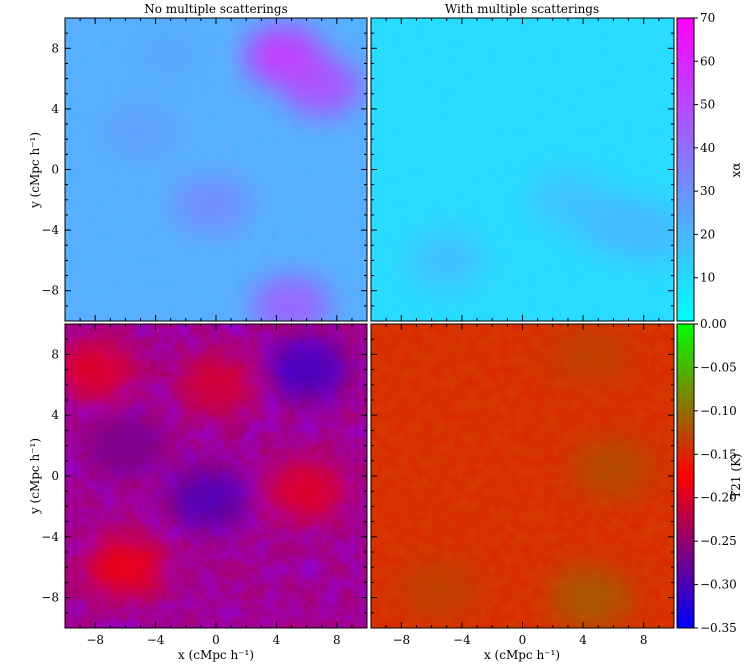 The height and width of the screenshot is (668, 748). Describe the element at coordinates (718, 367) in the screenshot. I see `colorbar-tick-label: −0.05` at that location.